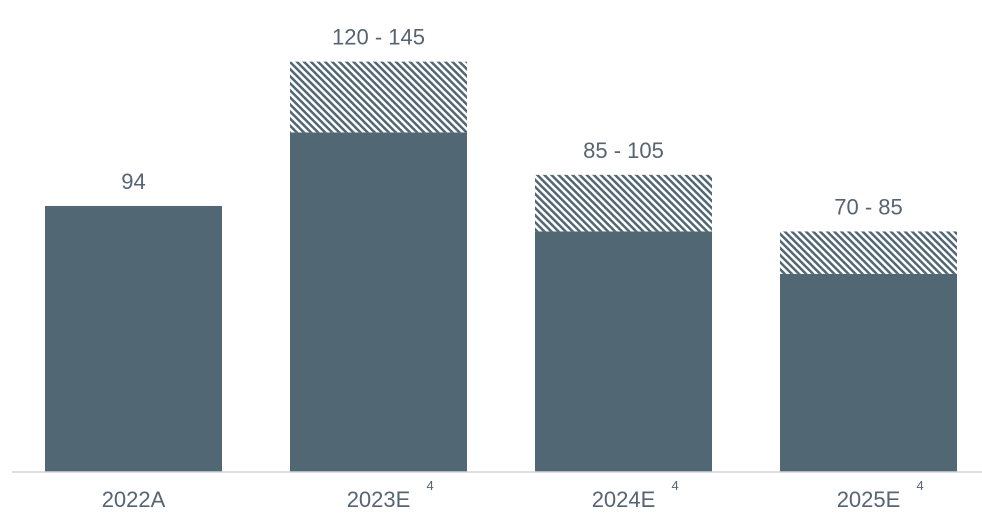 This screenshot has width=982, height=517. Describe the element at coordinates (378, 302) in the screenshot. I see `bar-solid-2023E` at that location.